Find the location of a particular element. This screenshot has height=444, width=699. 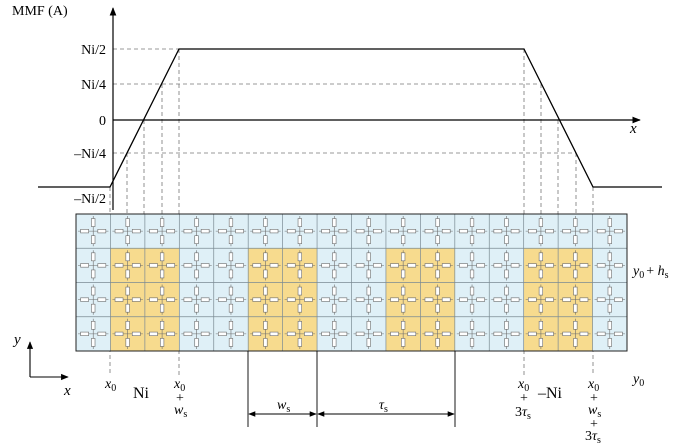

x-axis-label: x is located at coordinates (633, 129).